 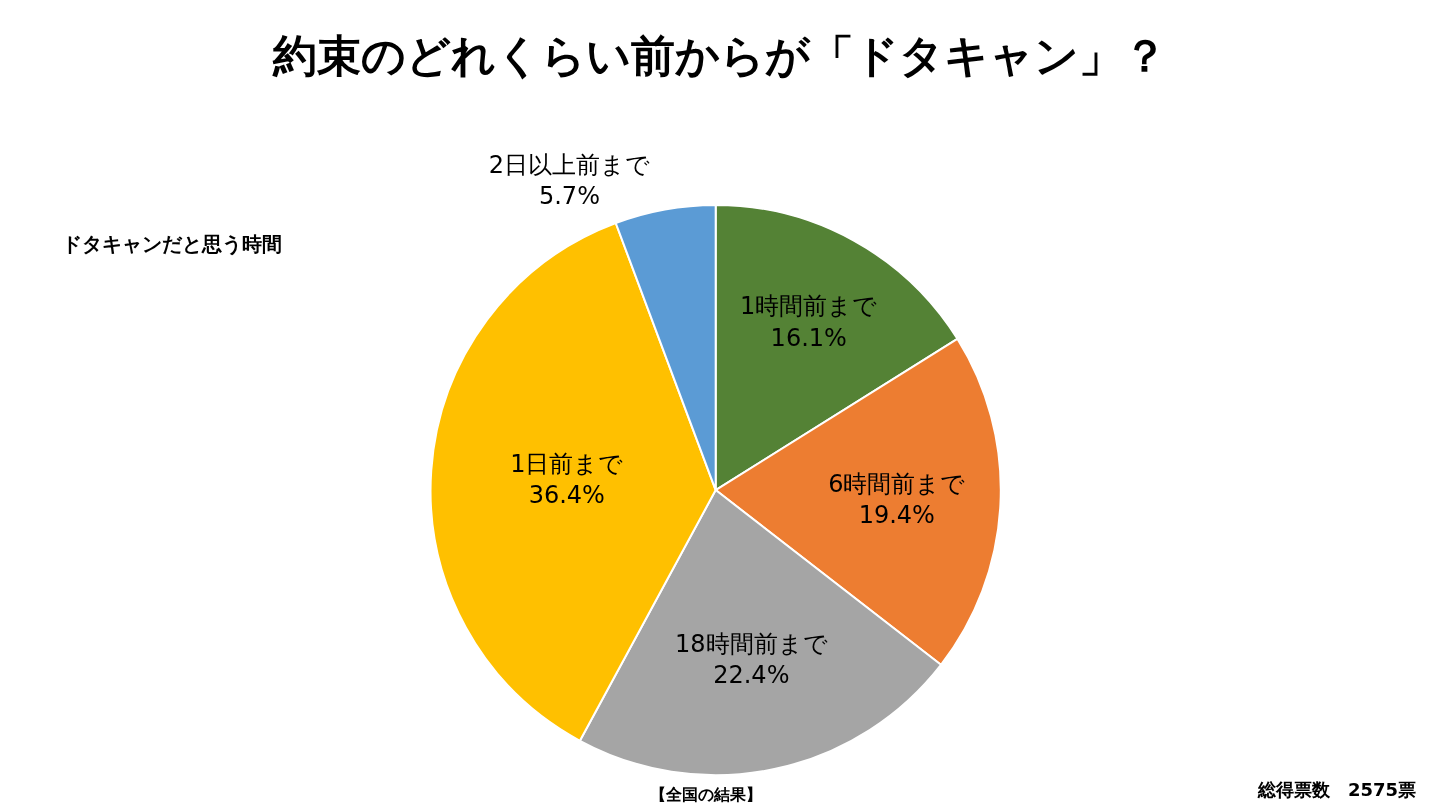 I want to click on slice-label: 6時間前まで, so click(x=897, y=483).